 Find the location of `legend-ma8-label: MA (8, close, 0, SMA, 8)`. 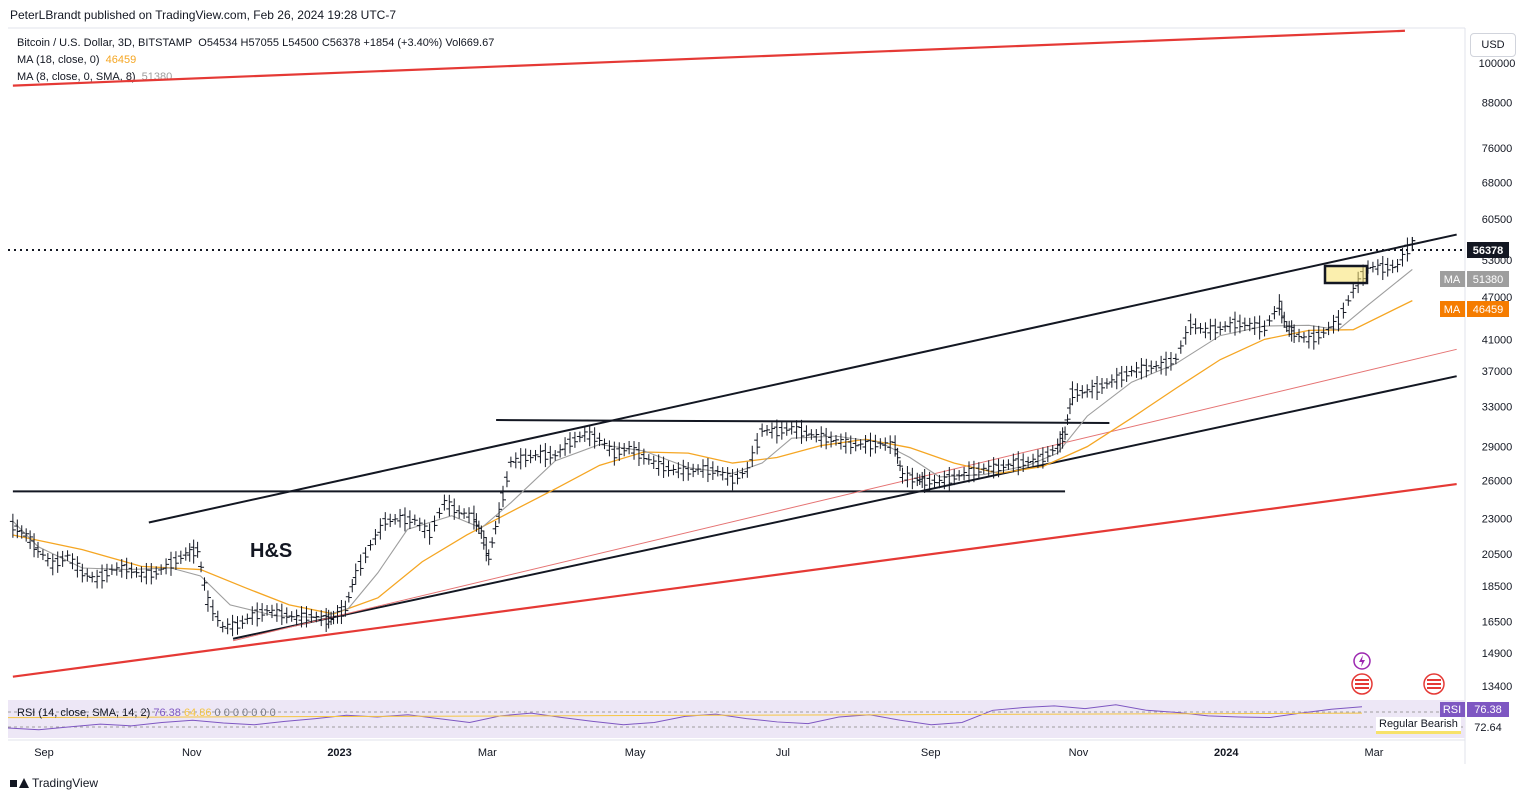

legend-ma8-label: MA (8, close, 0, SMA, 8) is located at coordinates (76, 77).